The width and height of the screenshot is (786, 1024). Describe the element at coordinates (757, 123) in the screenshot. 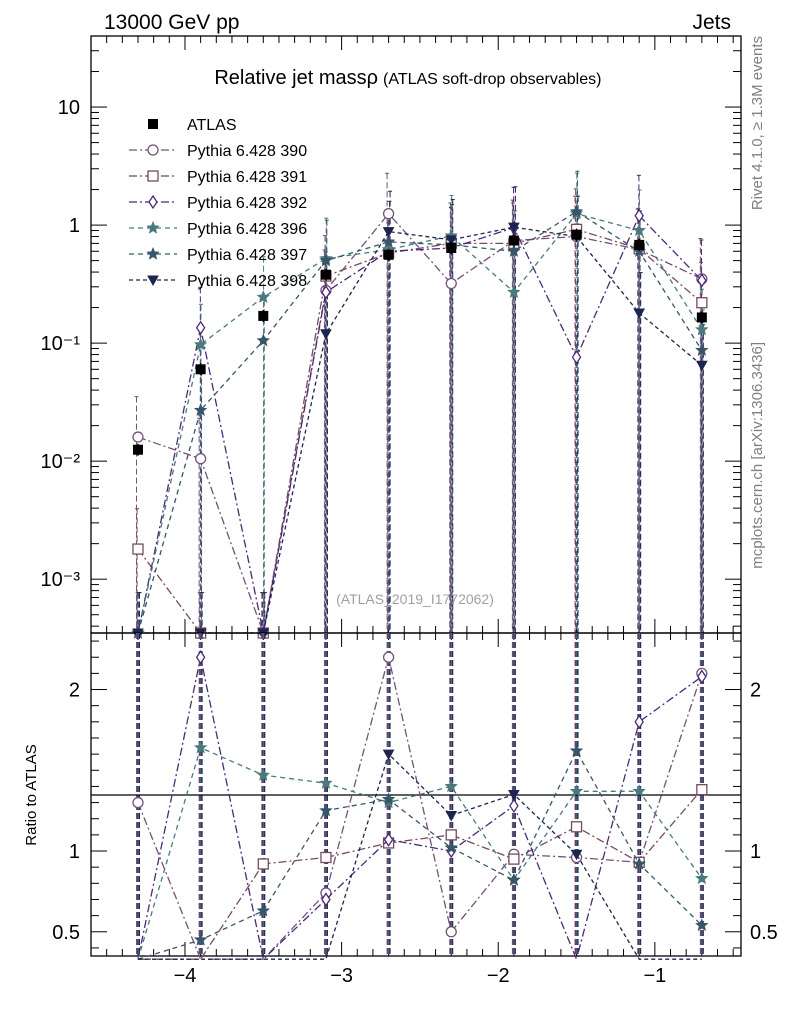

I see `rivet-label: Rivet 4.1.0, ≥ 1.3M events` at that location.